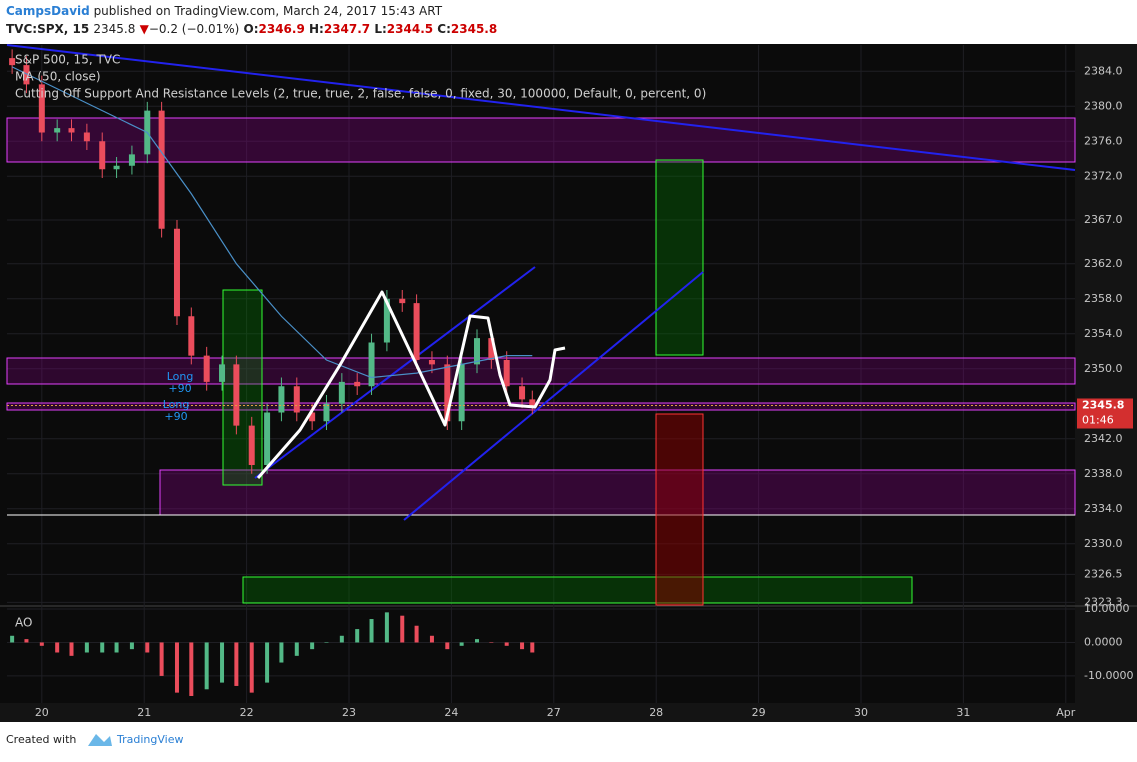  I want to click on y-tick-label: 2362.0, so click(1103, 263).